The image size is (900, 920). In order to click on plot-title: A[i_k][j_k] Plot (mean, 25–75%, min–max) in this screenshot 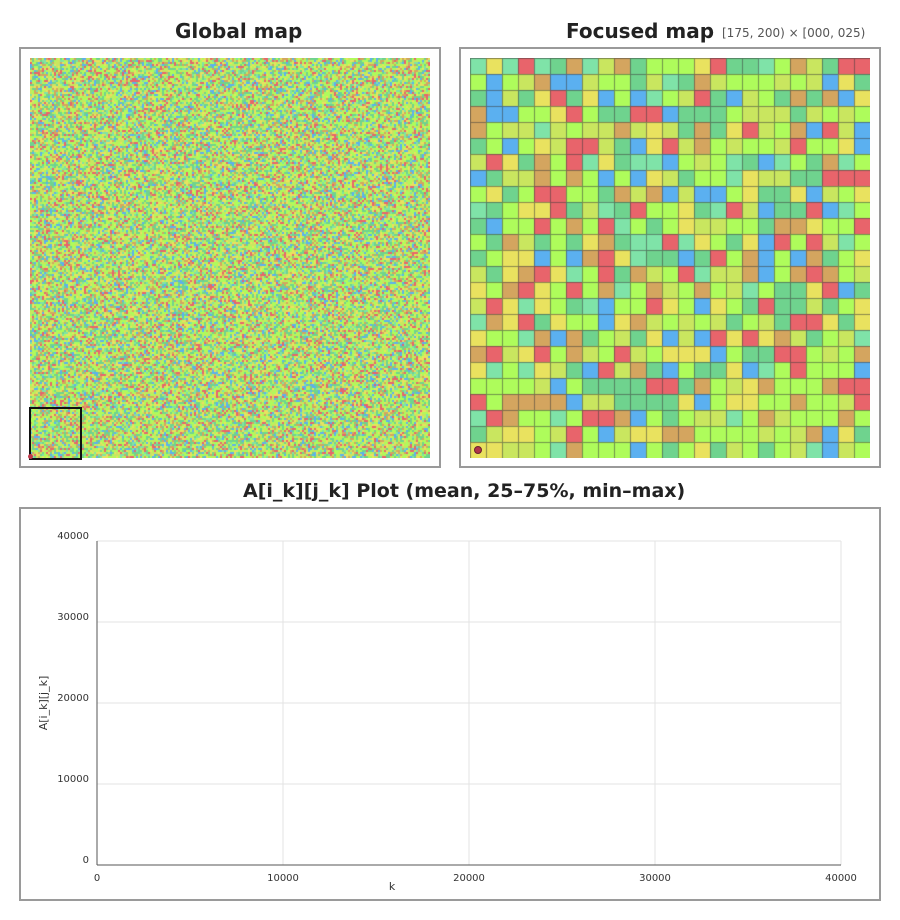, I will do `click(464, 491)`.